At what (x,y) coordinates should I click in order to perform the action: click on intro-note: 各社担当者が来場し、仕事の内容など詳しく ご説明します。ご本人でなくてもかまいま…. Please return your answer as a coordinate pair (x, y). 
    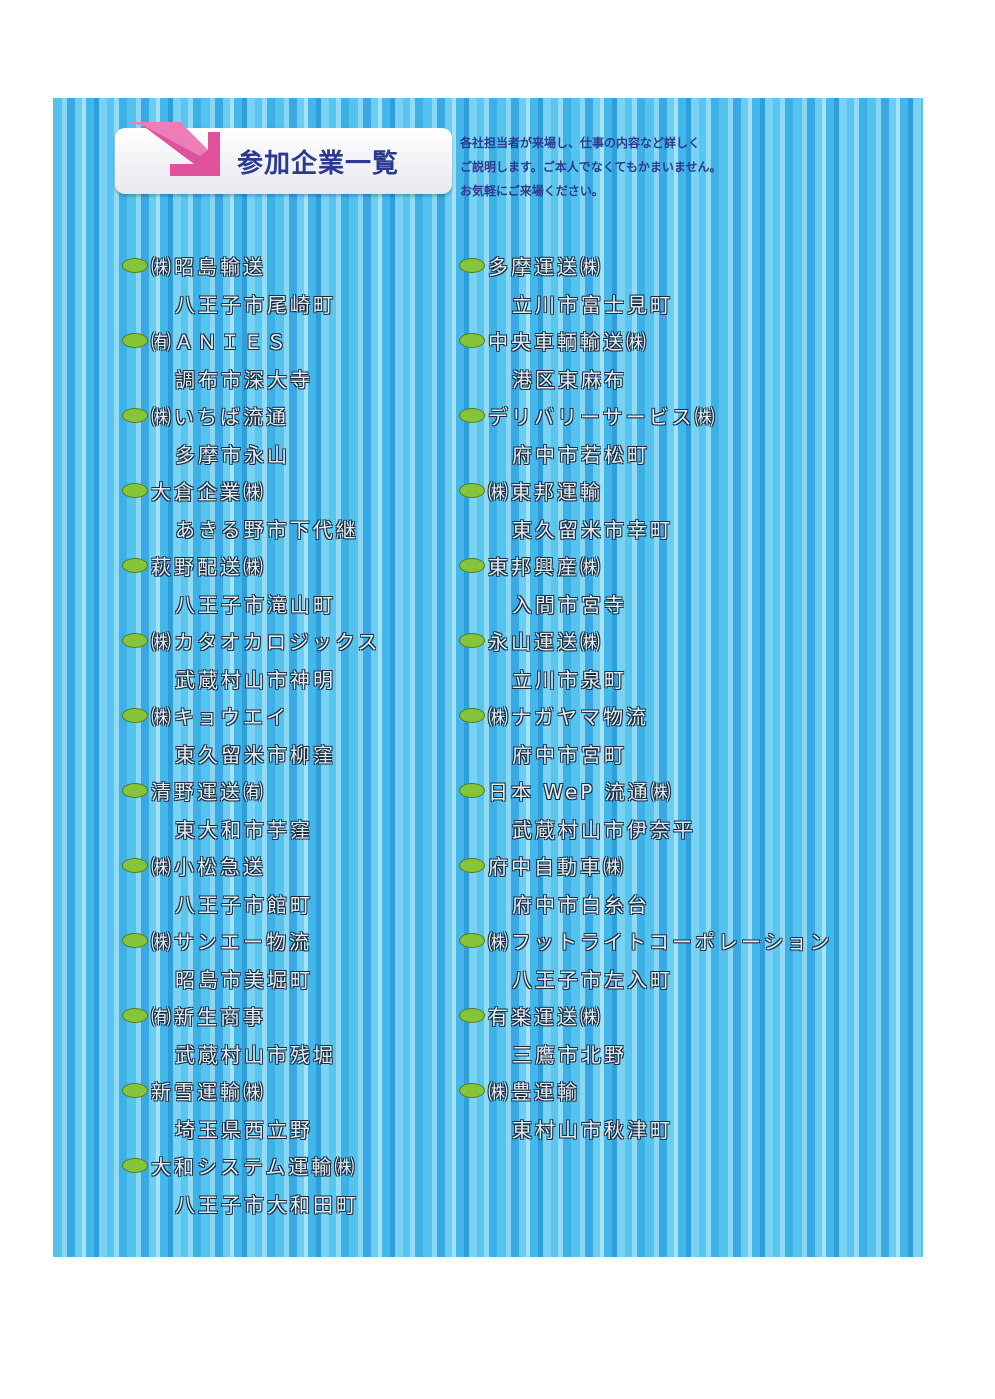
    Looking at the image, I should click on (620, 167).